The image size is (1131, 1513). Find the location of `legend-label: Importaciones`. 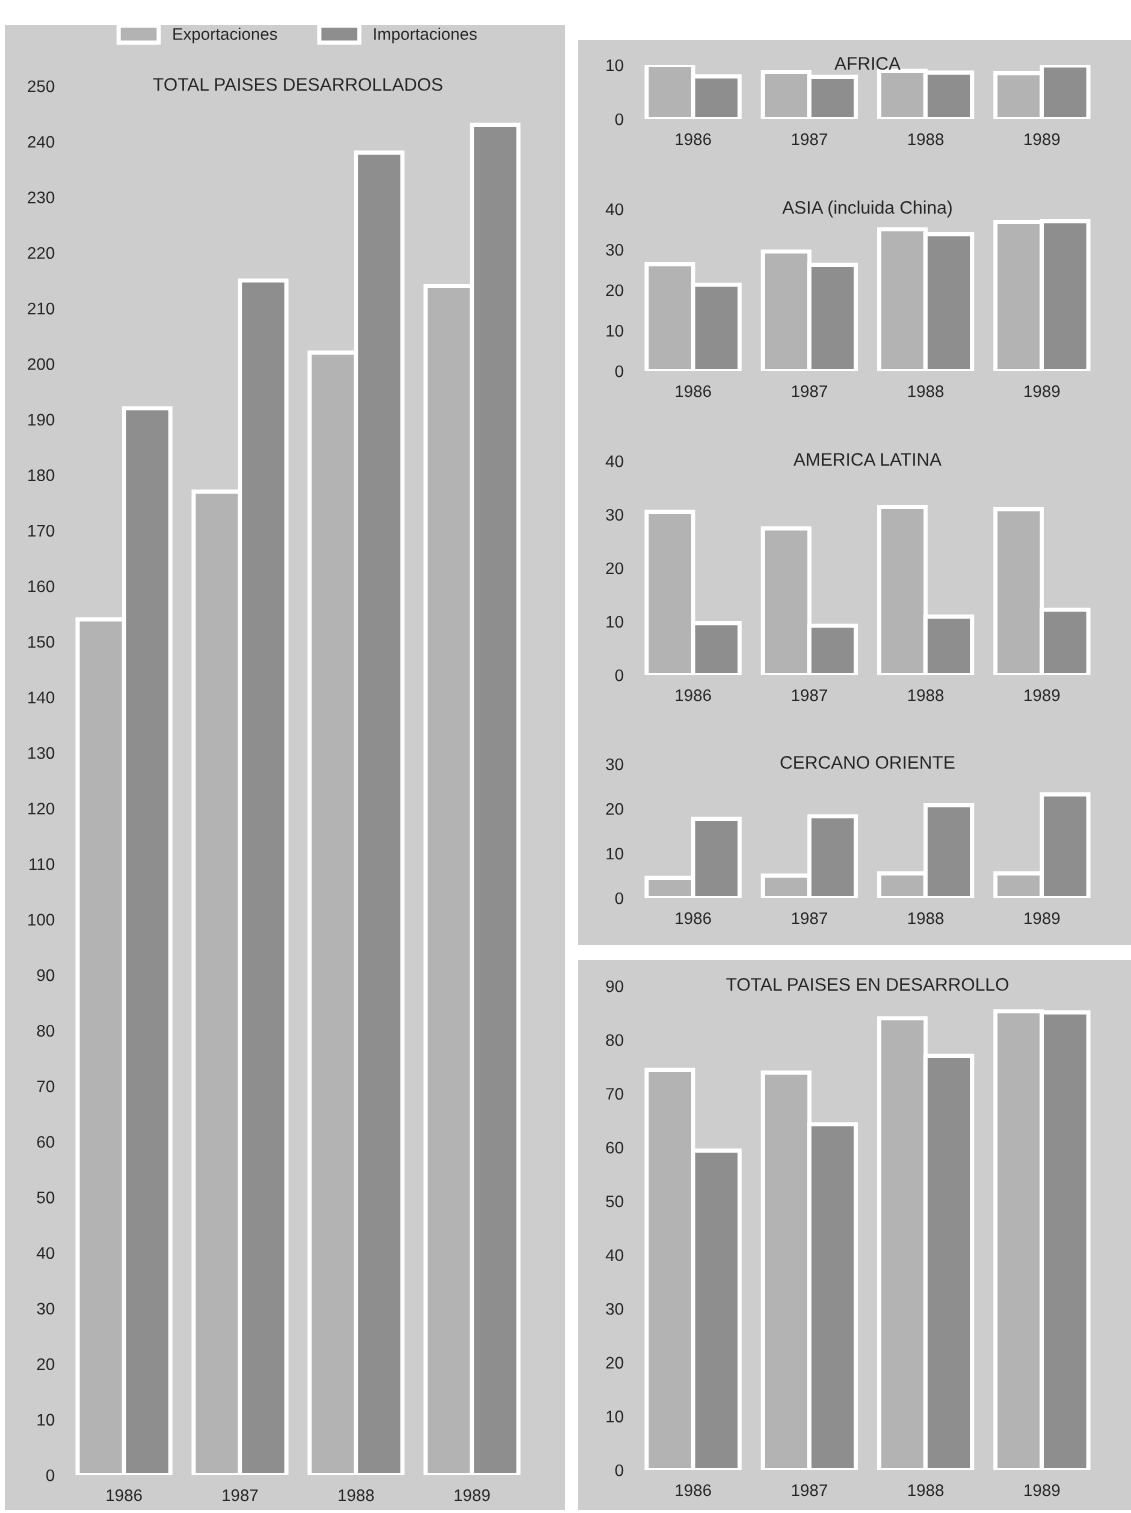

legend-label: Importaciones is located at coordinates (425, 35).